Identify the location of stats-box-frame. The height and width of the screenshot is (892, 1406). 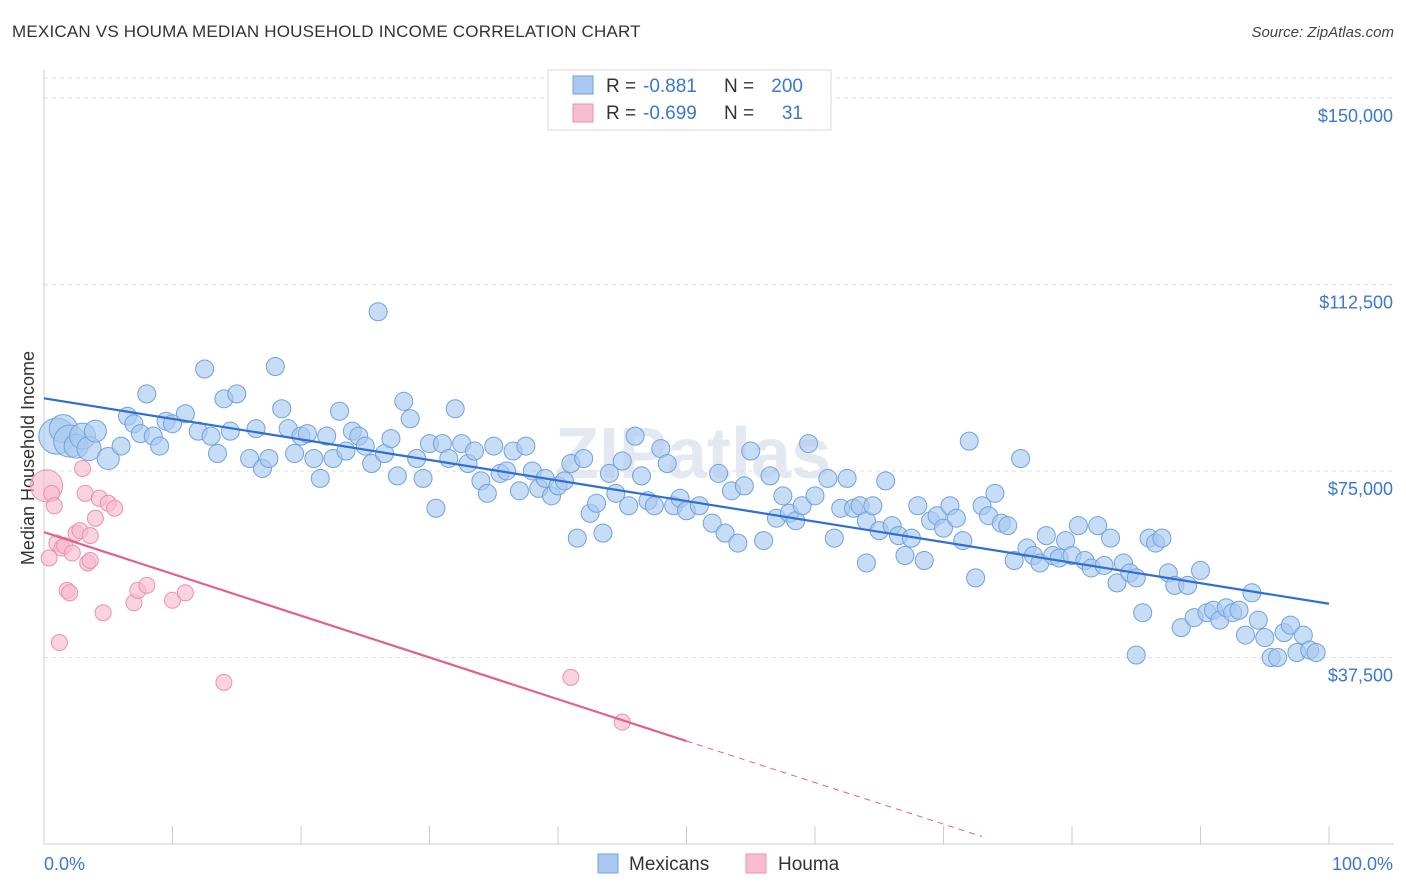
(689, 100).